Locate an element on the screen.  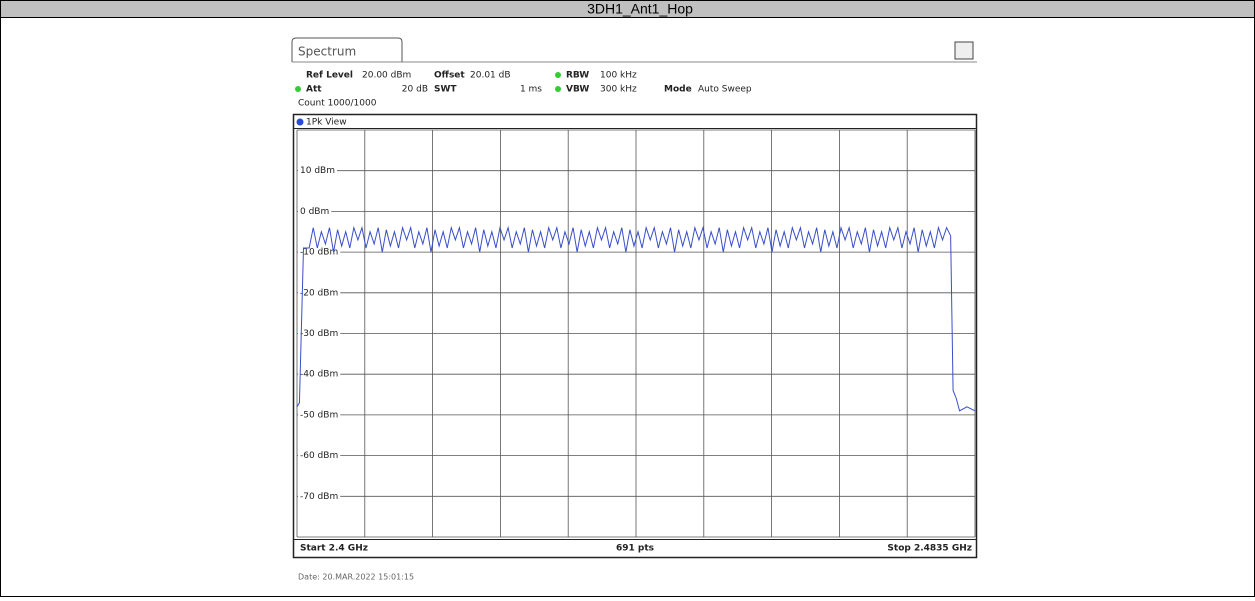
setting-value: 100 kHz is located at coordinates (618, 76).